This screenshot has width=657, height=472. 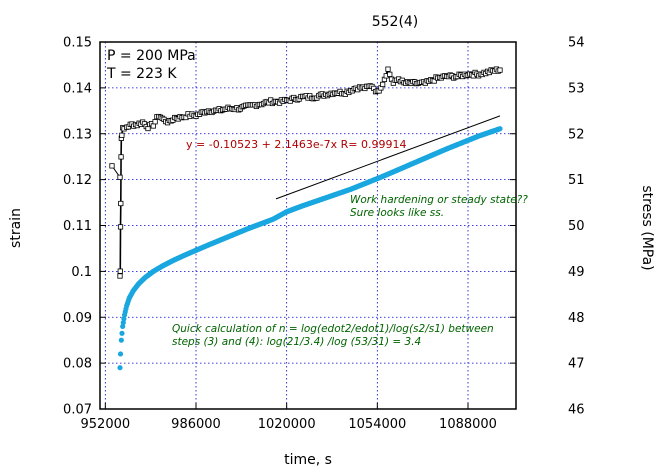 What do you see at coordinates (576, 88) in the screenshot?
I see `y-right-tick-label: 53` at bounding box center [576, 88].